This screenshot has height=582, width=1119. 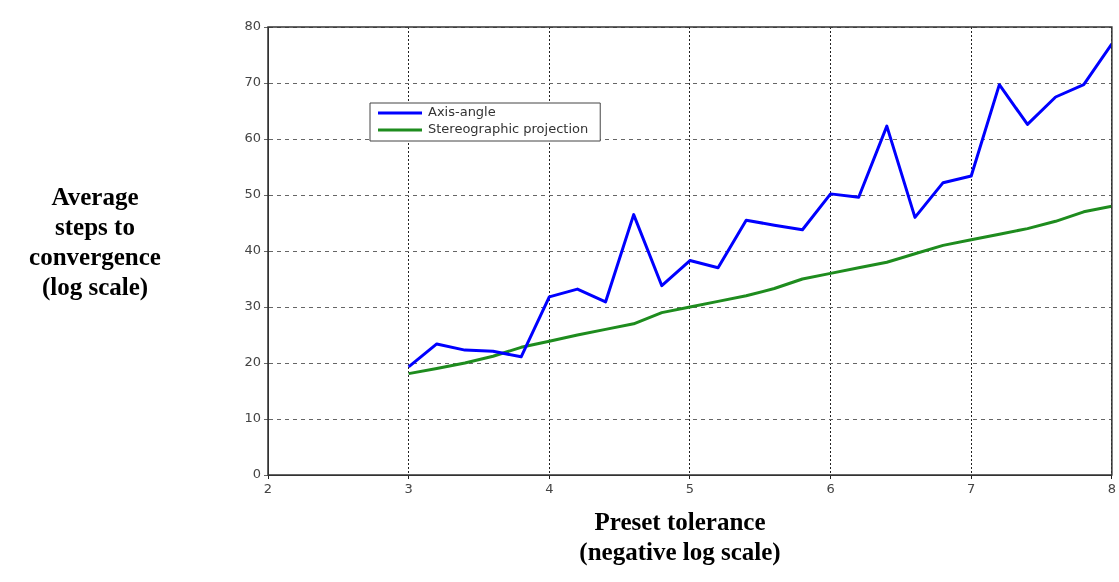 What do you see at coordinates (830, 489) in the screenshot?
I see `x-tick-label: 6` at bounding box center [830, 489].